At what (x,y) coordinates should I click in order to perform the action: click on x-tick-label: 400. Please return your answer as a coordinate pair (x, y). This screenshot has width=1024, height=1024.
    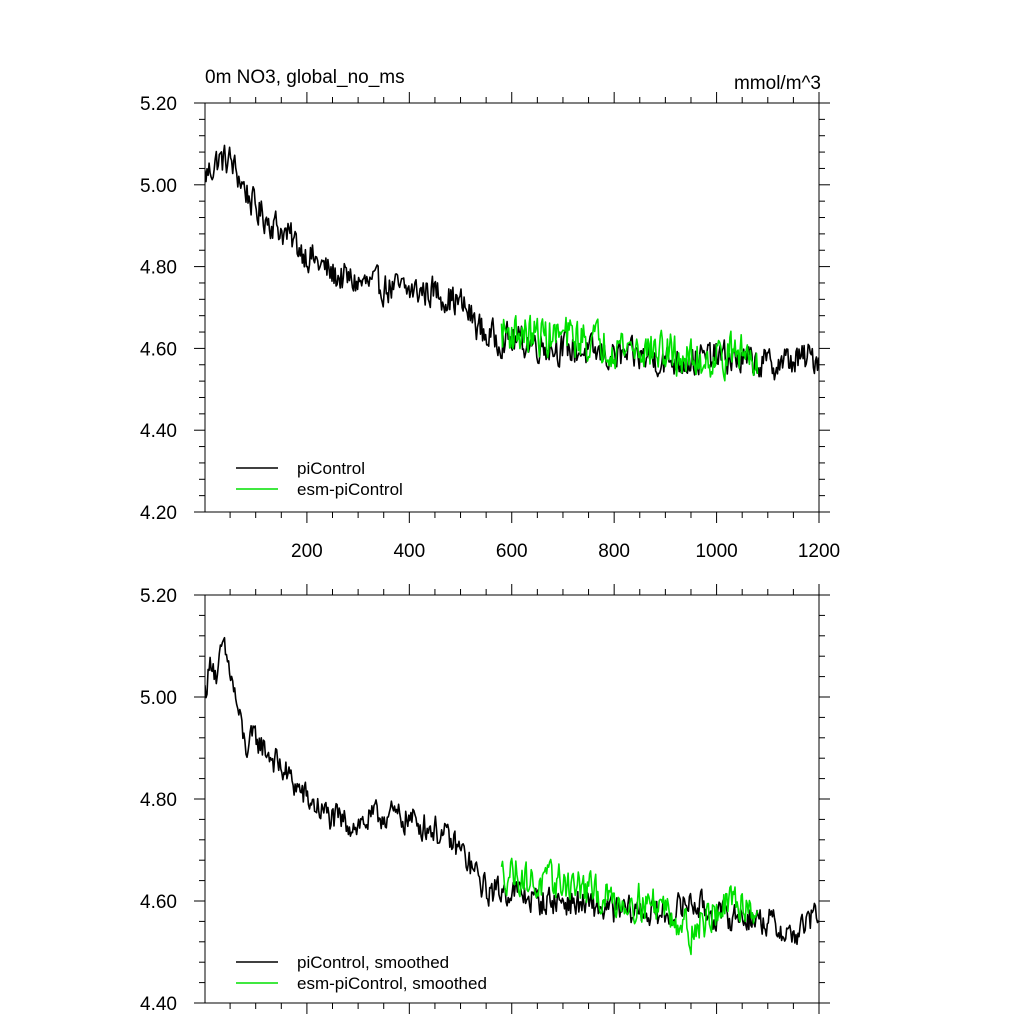
    Looking at the image, I should click on (409, 551).